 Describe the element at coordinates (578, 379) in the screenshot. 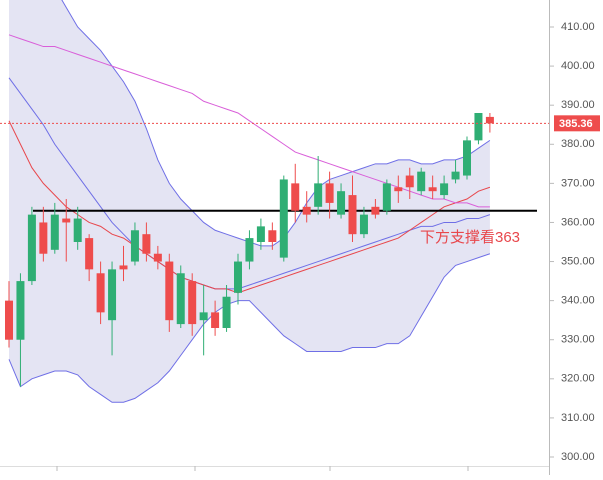

I see `y-tick-label: 320.00` at that location.